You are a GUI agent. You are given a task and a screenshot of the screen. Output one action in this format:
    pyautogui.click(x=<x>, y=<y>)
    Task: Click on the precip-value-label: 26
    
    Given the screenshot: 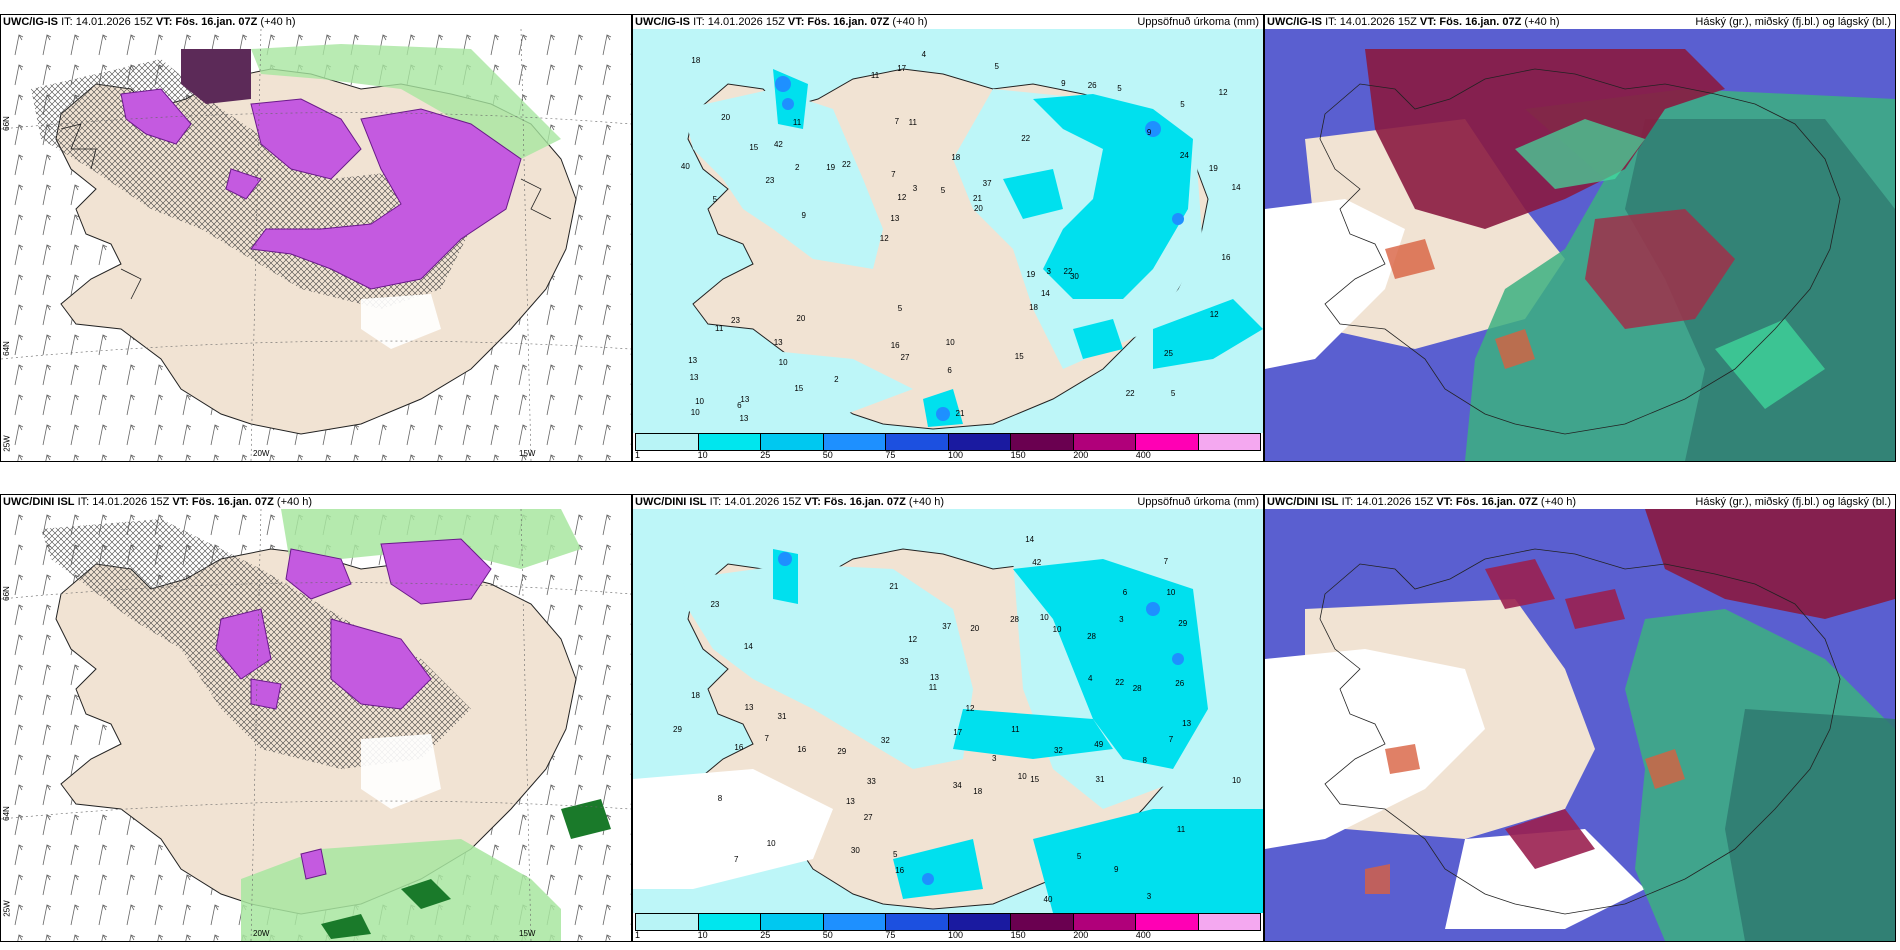 What is the action you would take?
    pyautogui.click(x=1092, y=86)
    